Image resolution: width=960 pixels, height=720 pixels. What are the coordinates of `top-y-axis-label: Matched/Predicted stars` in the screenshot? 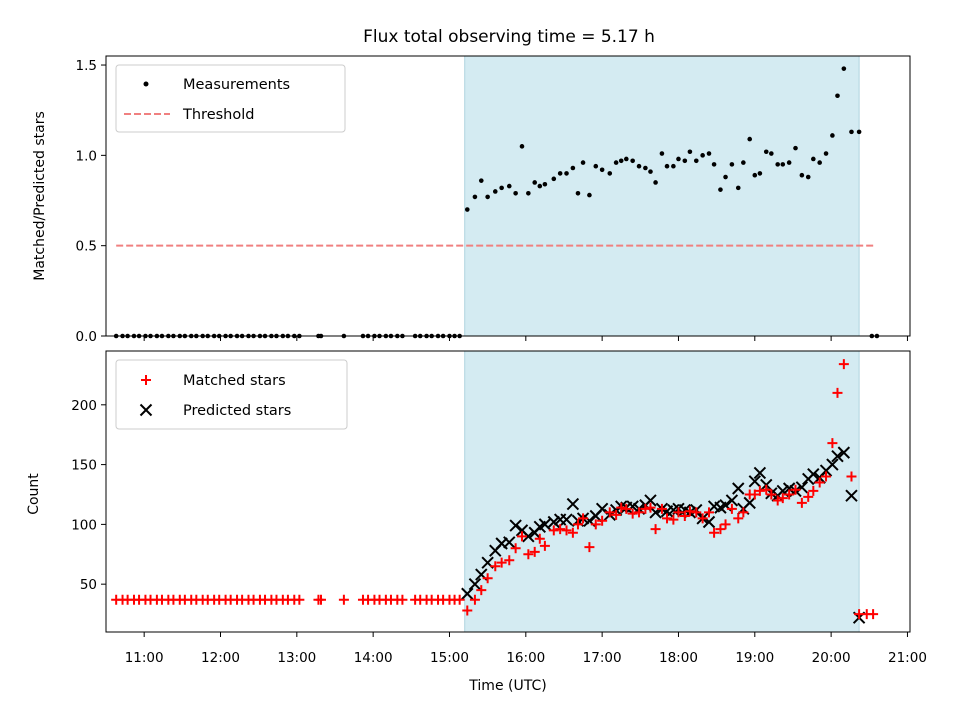 It's located at (40, 196).